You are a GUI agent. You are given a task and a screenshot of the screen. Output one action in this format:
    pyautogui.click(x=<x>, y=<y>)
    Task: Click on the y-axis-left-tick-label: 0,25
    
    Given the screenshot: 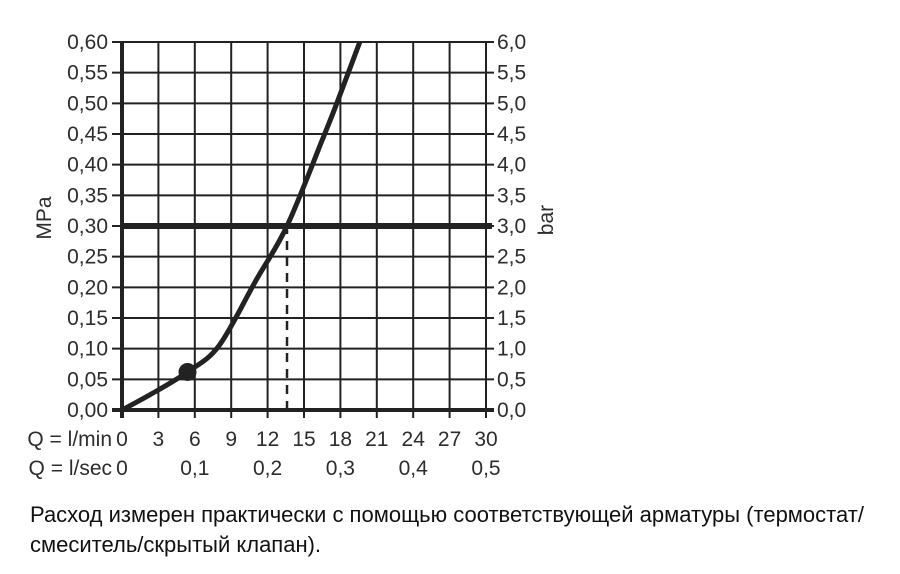 What is the action you would take?
    pyautogui.click(x=87, y=257)
    